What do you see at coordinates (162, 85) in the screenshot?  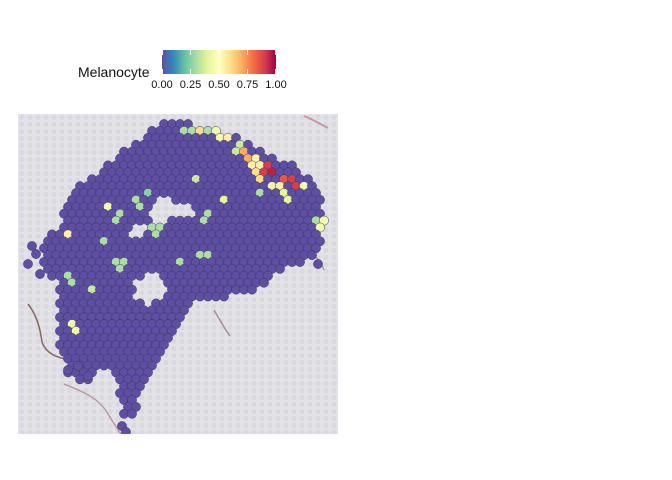 I see `colorbar-tick-label: 0.00` at bounding box center [162, 85].